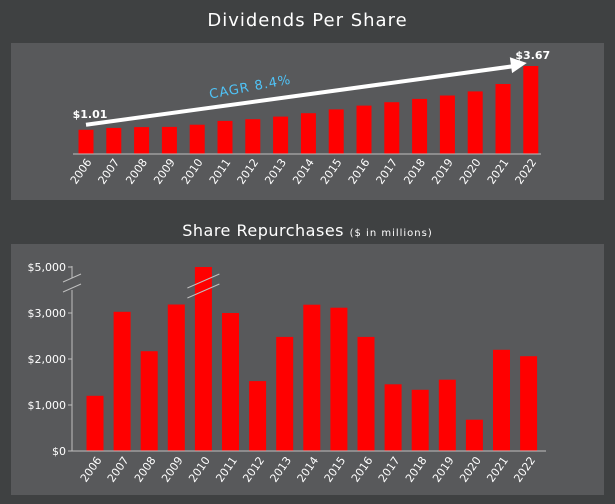 This screenshot has height=504, width=615. Describe the element at coordinates (387, 171) in the screenshot. I see `dividends-x-tick-label: 2017` at that location.